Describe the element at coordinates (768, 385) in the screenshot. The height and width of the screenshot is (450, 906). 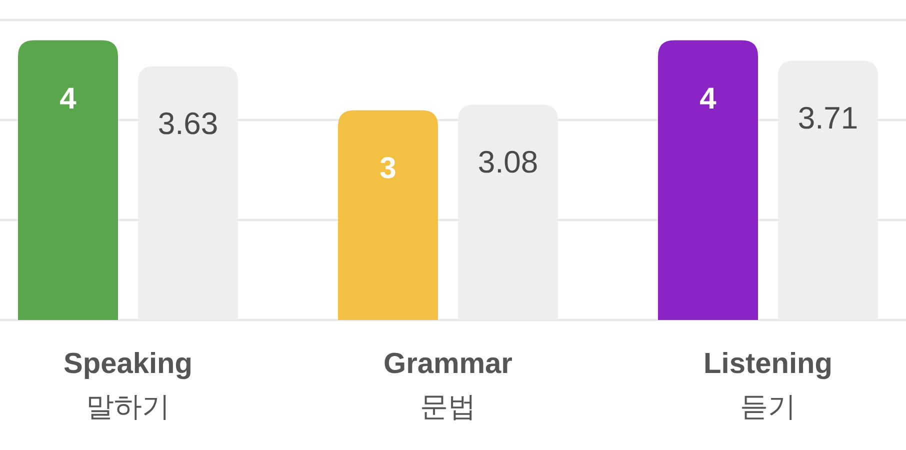
I see `x-tick-label: Listening 듣기` at that location.